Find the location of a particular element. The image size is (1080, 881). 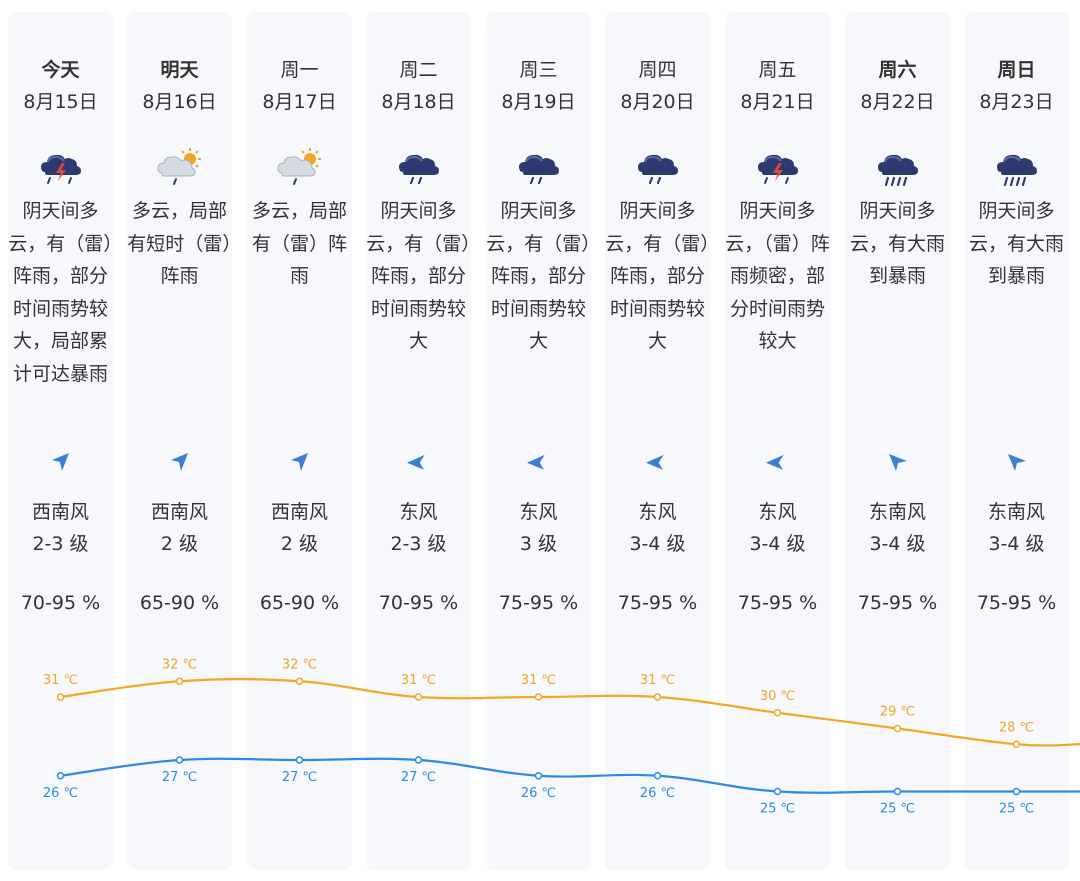

wind-level: 3 级 is located at coordinates (538, 544).